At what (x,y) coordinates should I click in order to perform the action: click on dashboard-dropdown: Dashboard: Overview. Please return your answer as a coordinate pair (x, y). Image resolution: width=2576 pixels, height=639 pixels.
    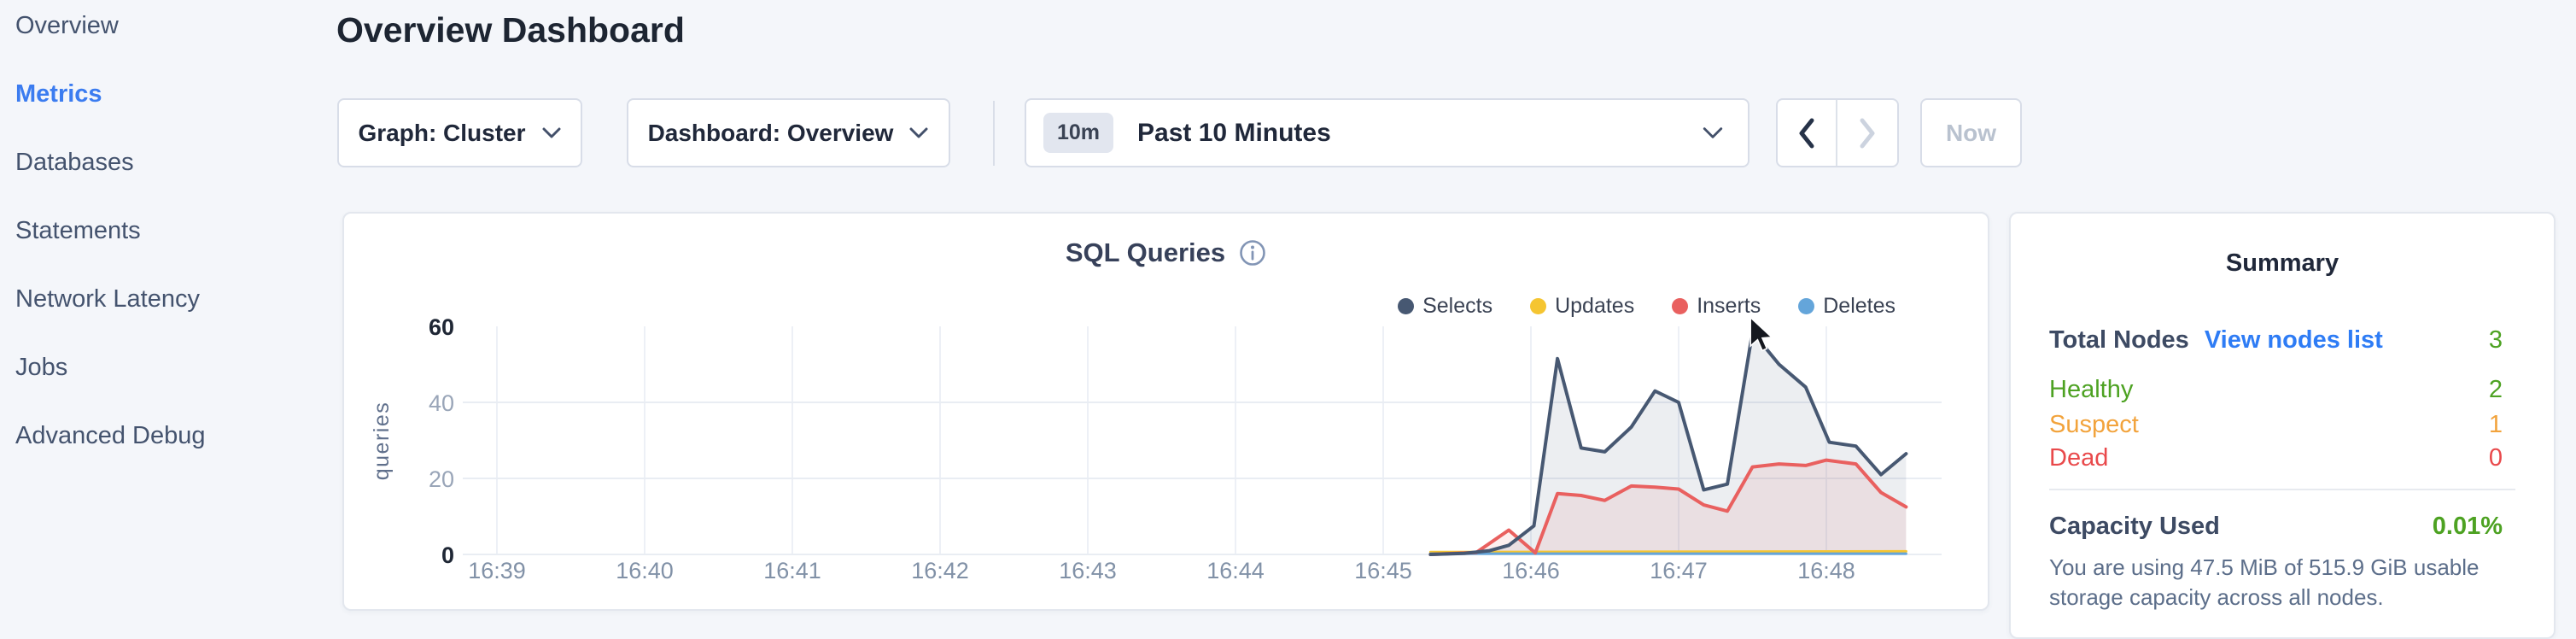
    Looking at the image, I should click on (788, 132).